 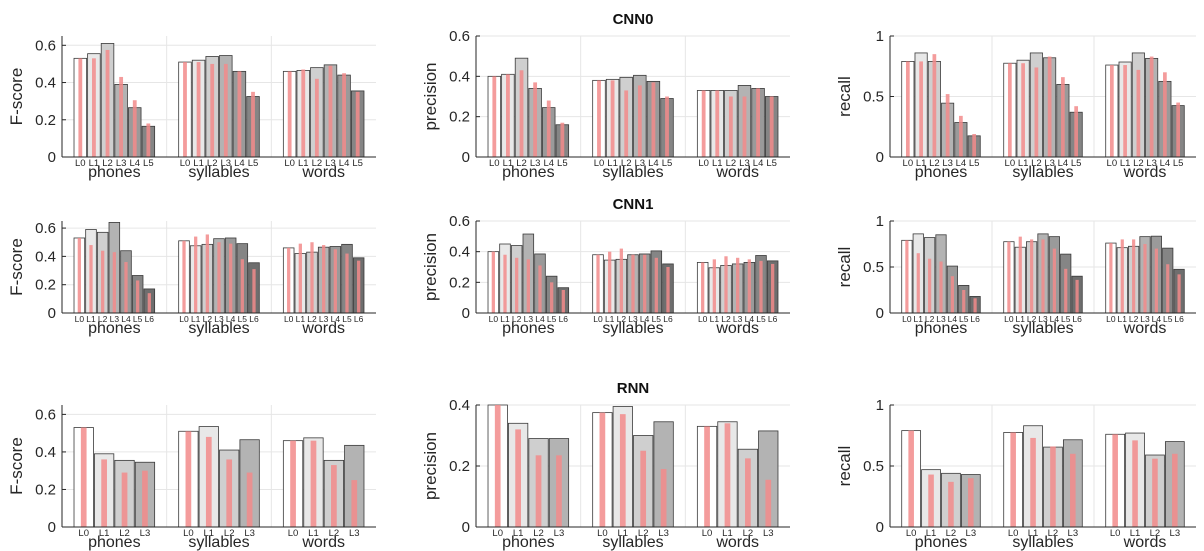 What do you see at coordinates (538, 491) in the screenshot?
I see `overlay-bar-phones-l2` at bounding box center [538, 491].